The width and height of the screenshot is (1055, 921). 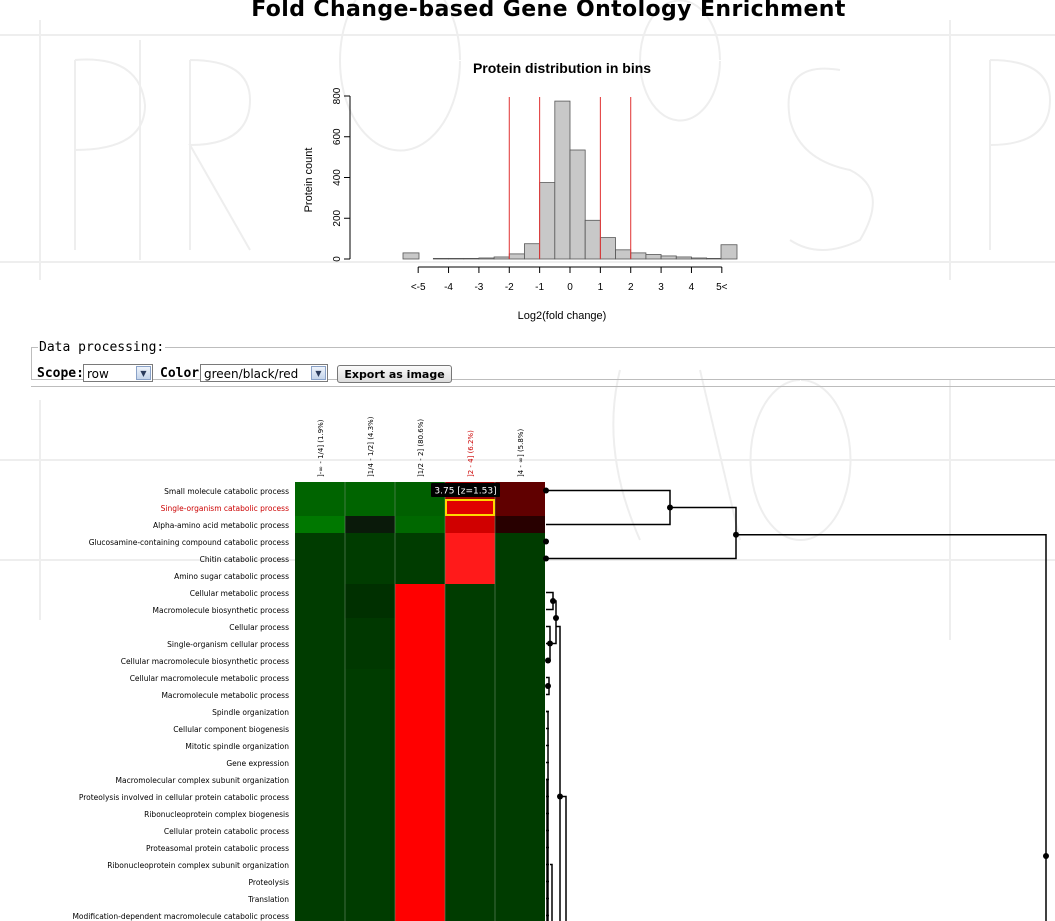 I want to click on column-label: ]-∞ - 1/4] (1.9%), so click(x=321, y=448).